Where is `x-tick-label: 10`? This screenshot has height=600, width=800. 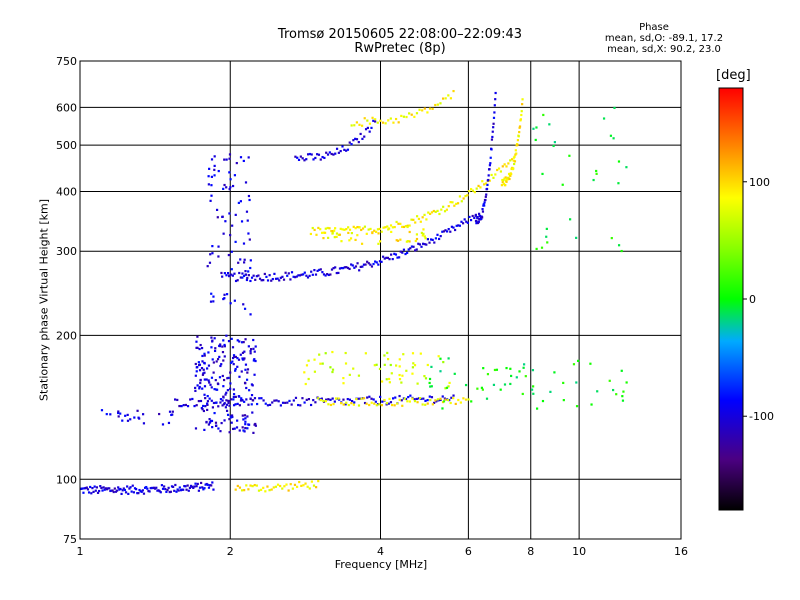
x-tick-label: 10 is located at coordinates (579, 551).